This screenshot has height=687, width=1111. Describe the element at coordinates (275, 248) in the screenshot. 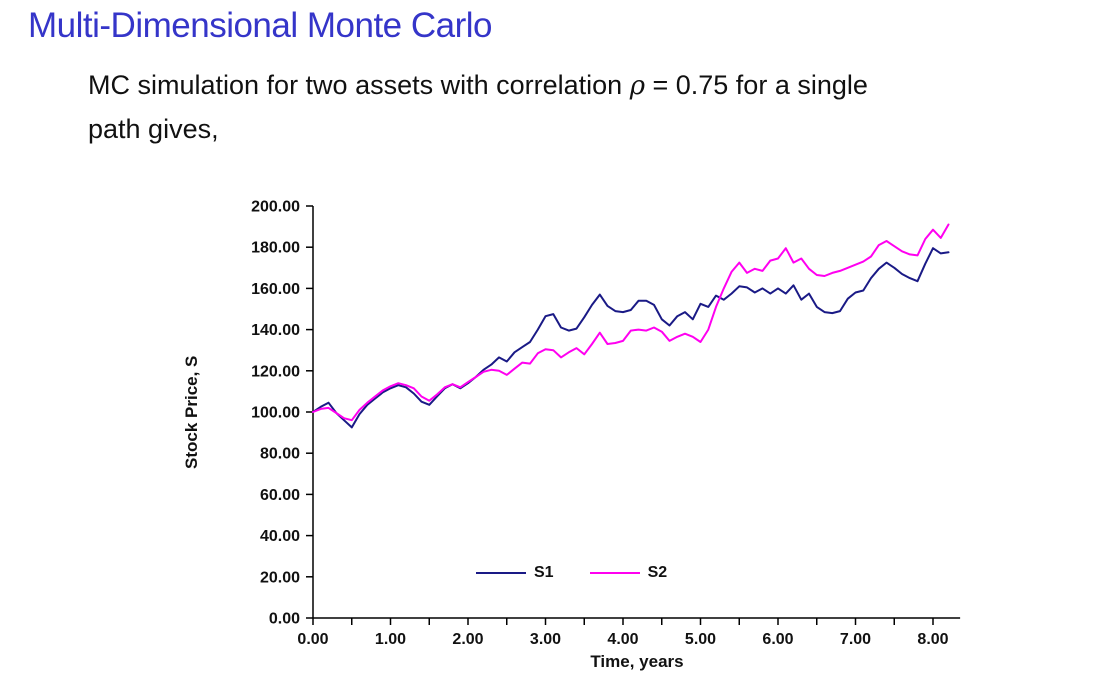

I see `y-tick-label: 180.00` at that location.